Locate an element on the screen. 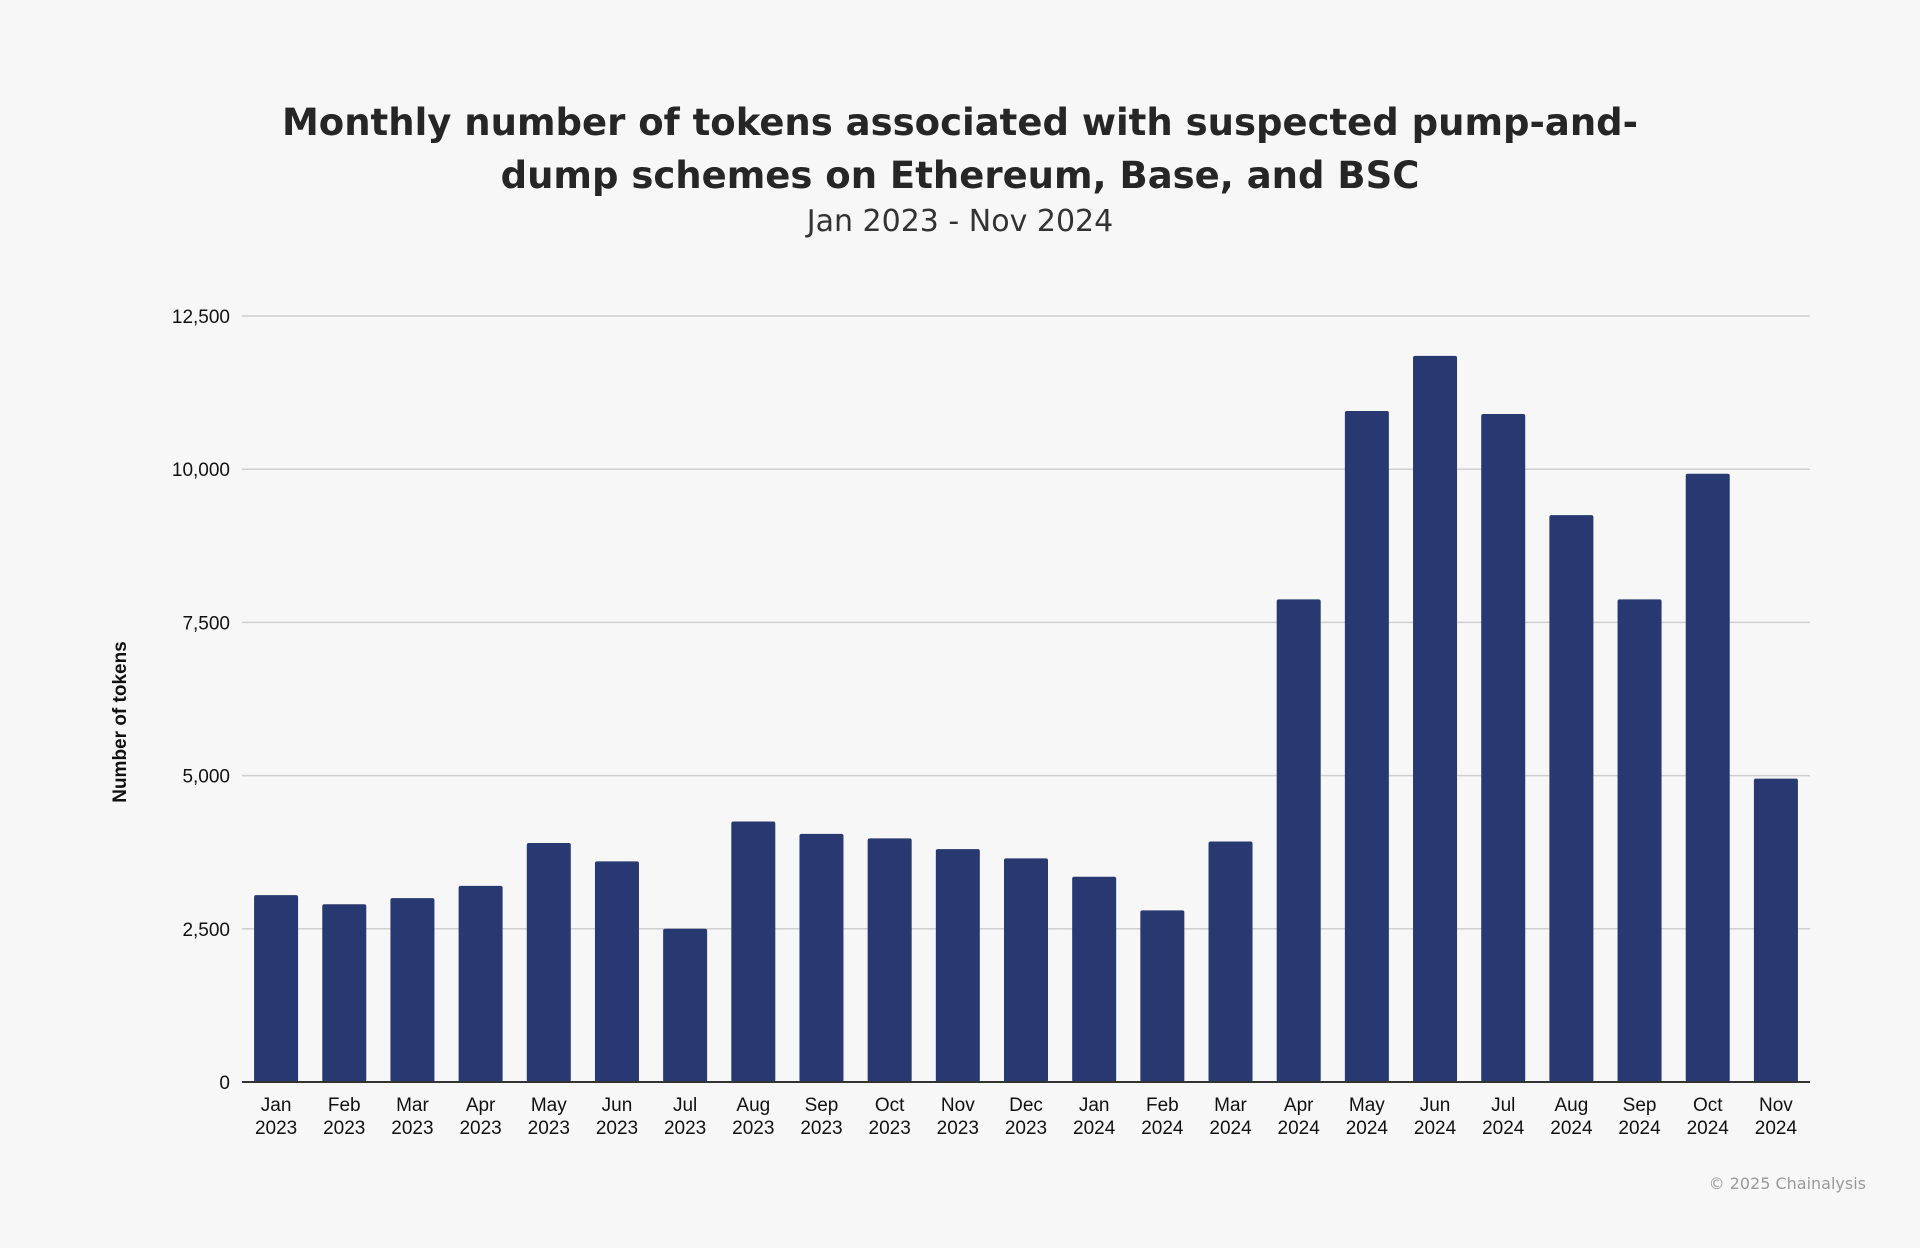 The height and width of the screenshot is (1248, 1920). copyright: © 2025 Chainalysis is located at coordinates (1787, 1183).